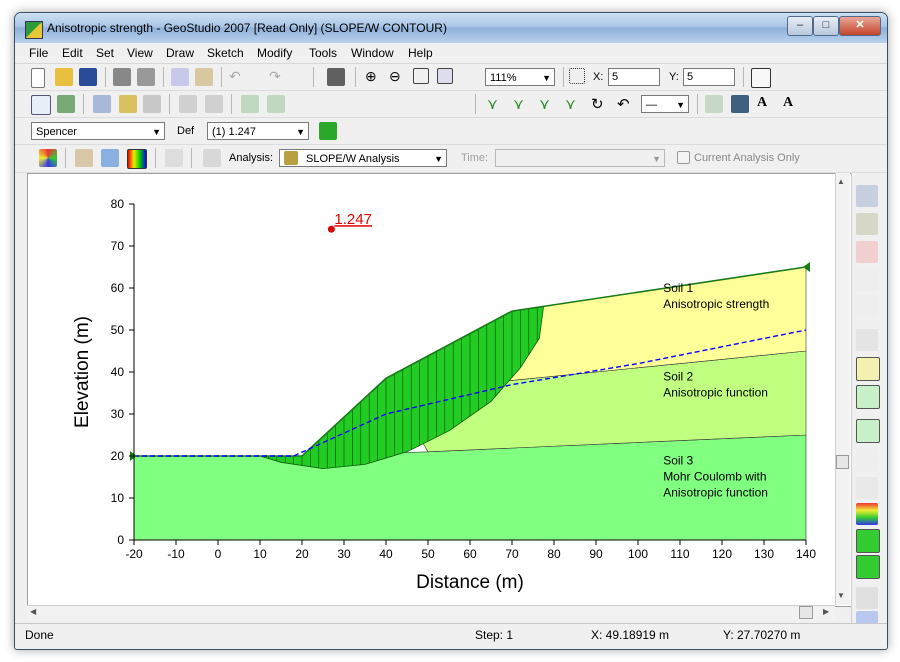 The height and width of the screenshot is (662, 900). Describe the element at coordinates (868, 431) in the screenshot. I see `view-slip-icon` at that location.